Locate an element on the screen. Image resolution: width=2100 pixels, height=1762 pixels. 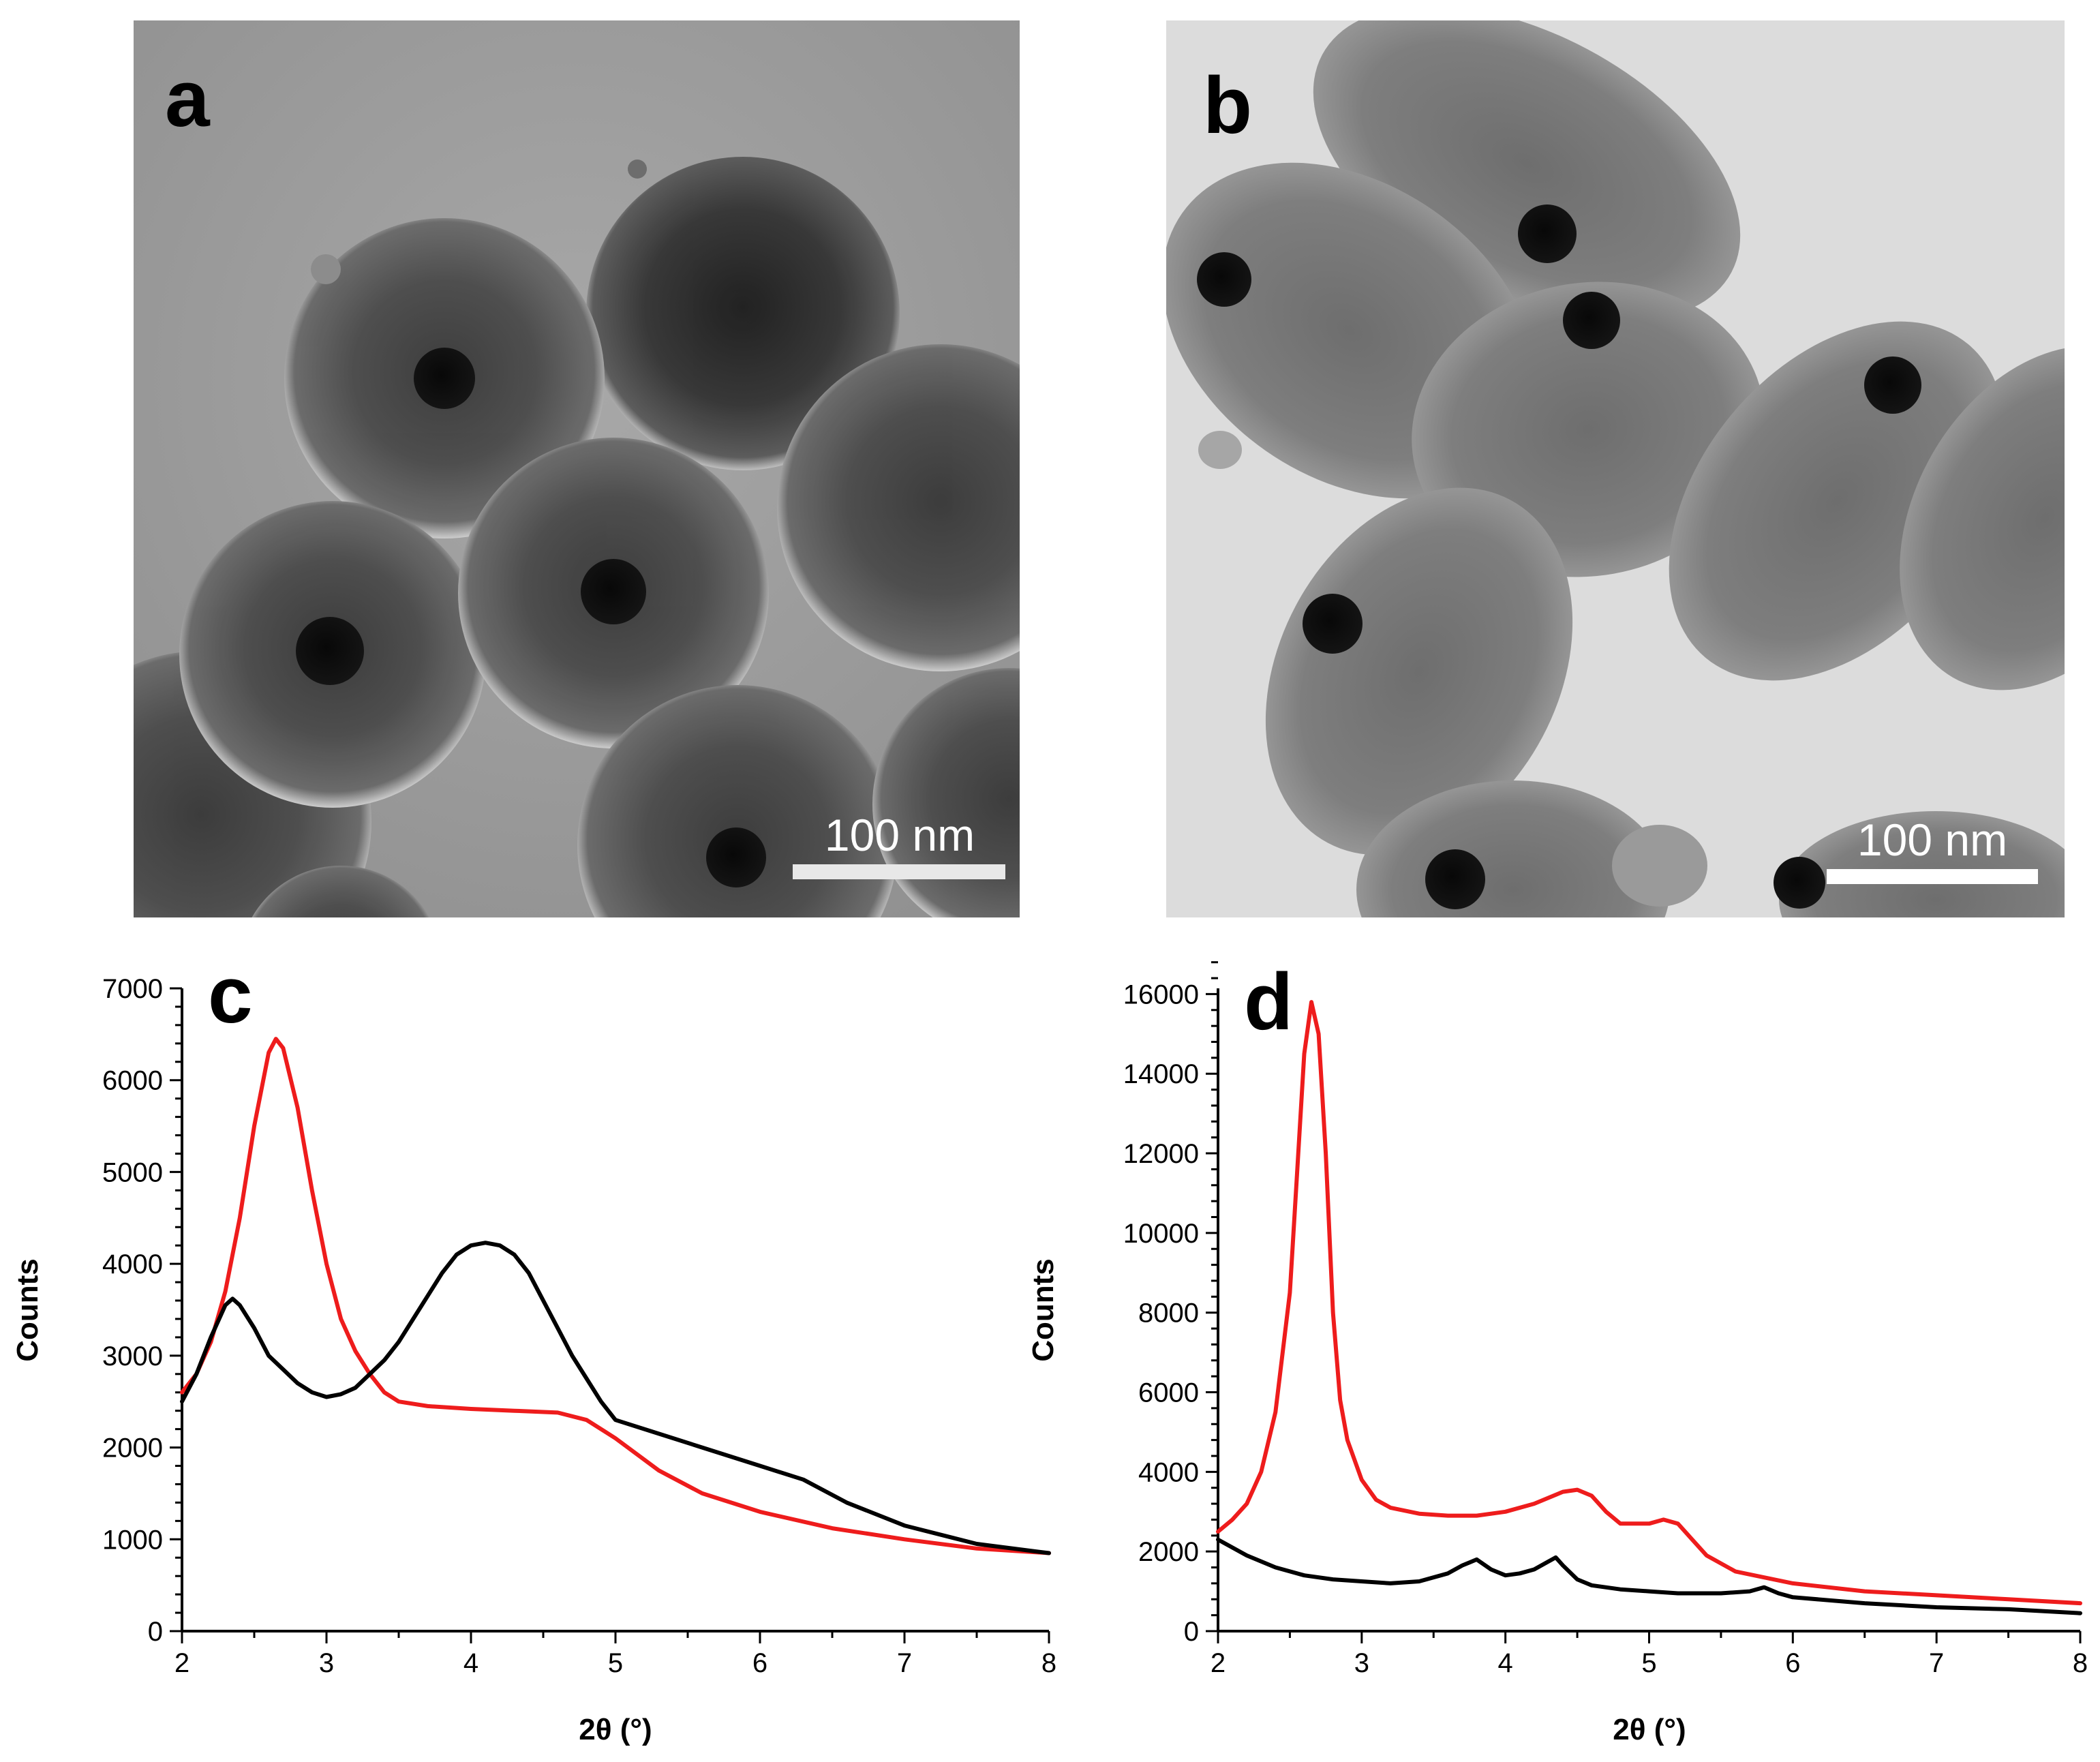
panel-label-c: c is located at coordinates (230, 995).